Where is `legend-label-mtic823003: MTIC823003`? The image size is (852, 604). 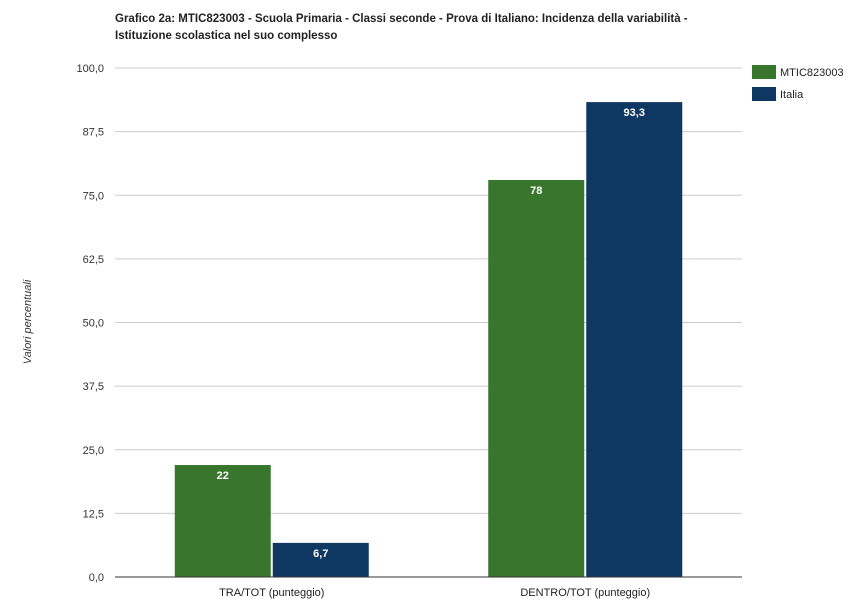
legend-label-mtic823003: MTIC823003 is located at coordinates (812, 73).